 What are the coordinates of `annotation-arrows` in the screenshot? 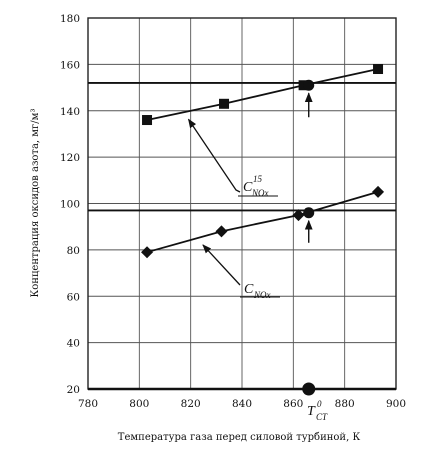 It's located at (250, 195).